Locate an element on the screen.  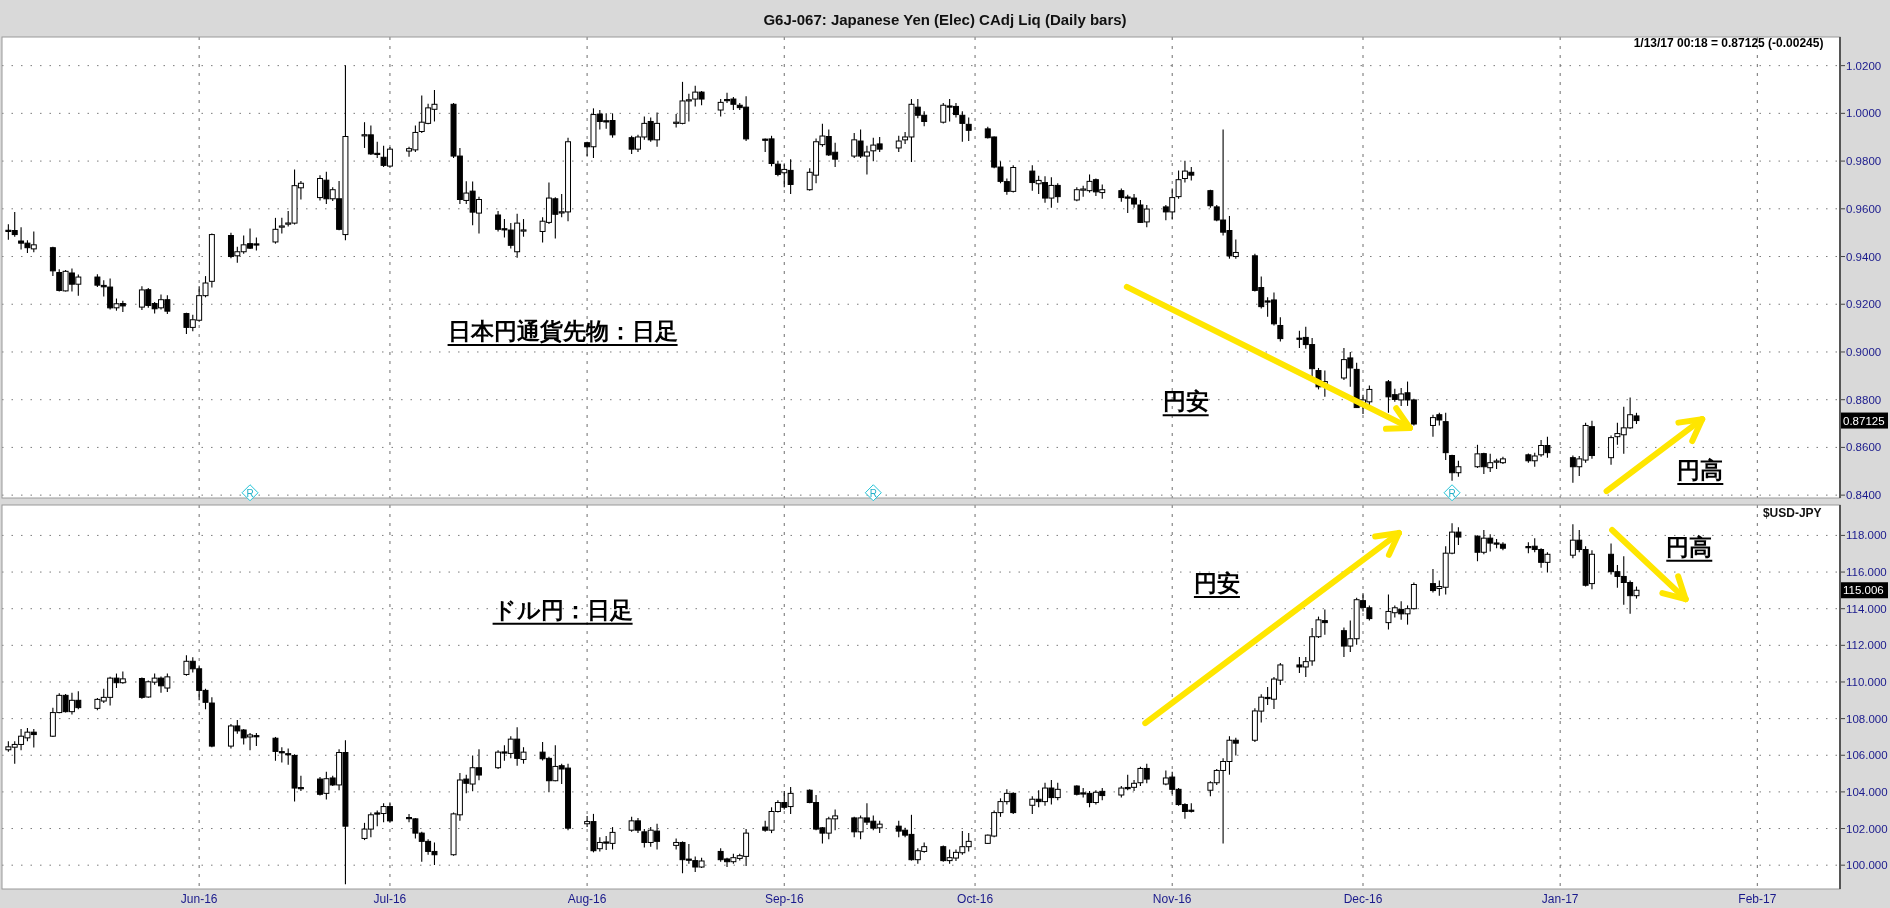
y-tick-label: 106.000 is located at coordinates (1867, 755).